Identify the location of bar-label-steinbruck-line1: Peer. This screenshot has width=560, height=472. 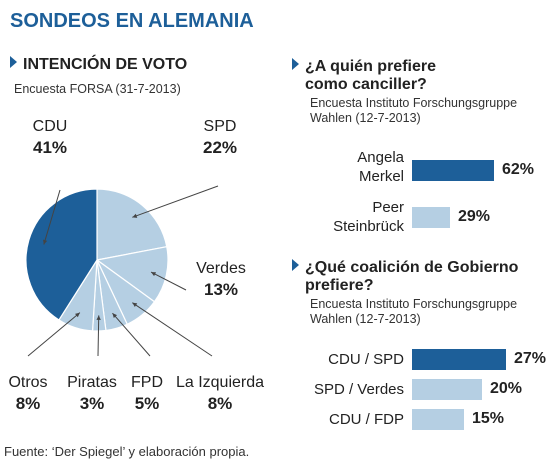
(388, 207).